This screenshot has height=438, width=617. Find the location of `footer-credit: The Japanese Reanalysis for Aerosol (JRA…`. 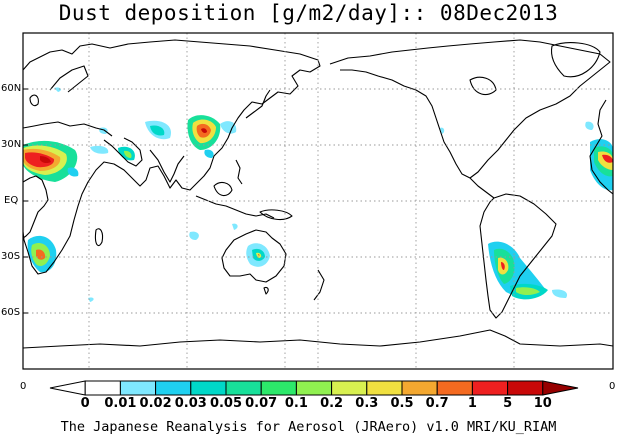

footer-credit: The Japanese Reanalysis for Aerosol (JRA… is located at coordinates (308, 427).